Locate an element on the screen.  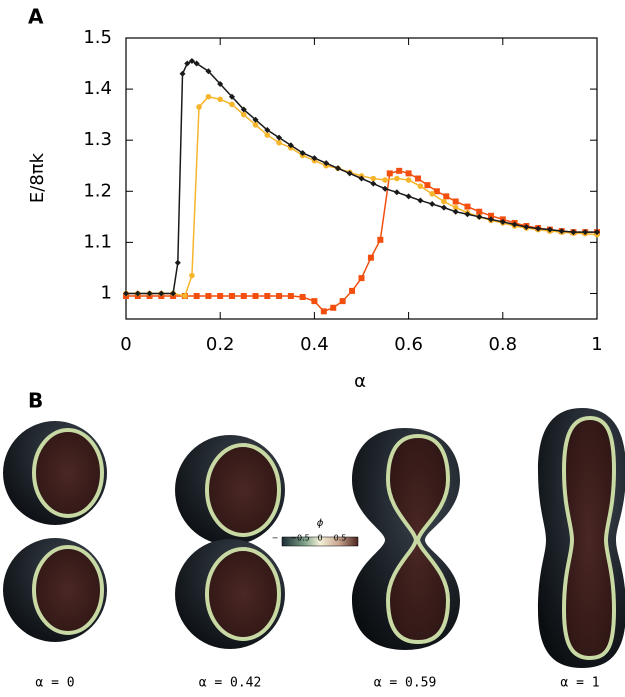
x-tick-label: 0.6 is located at coordinates (408, 344).